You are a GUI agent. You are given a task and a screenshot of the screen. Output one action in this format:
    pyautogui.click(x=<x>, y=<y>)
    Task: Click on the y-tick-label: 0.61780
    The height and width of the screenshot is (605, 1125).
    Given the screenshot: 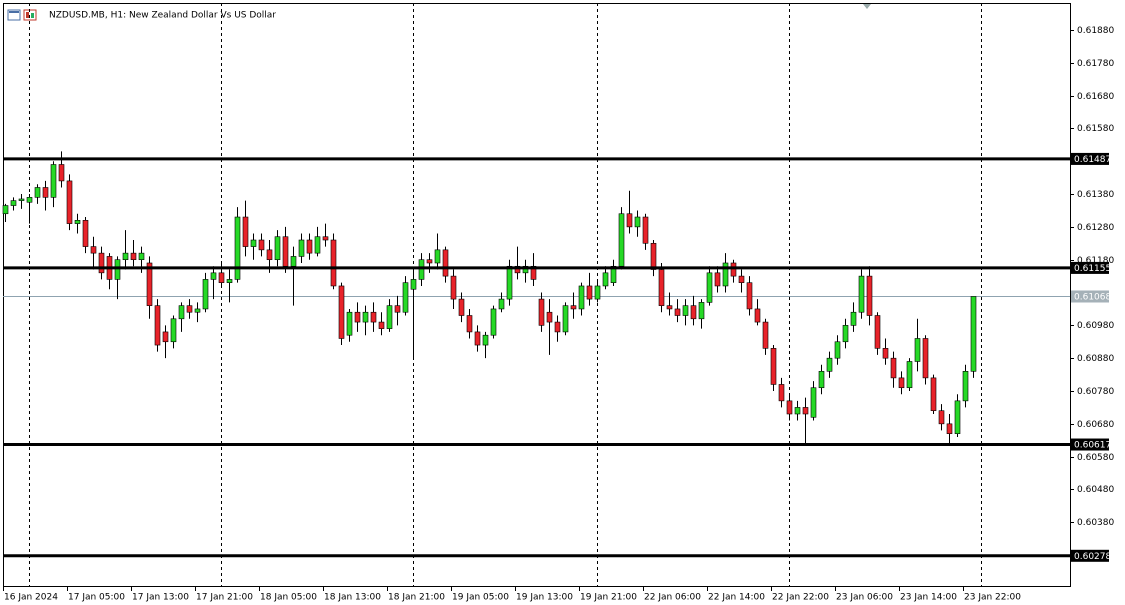 What is the action you would take?
    pyautogui.click(x=1095, y=64)
    